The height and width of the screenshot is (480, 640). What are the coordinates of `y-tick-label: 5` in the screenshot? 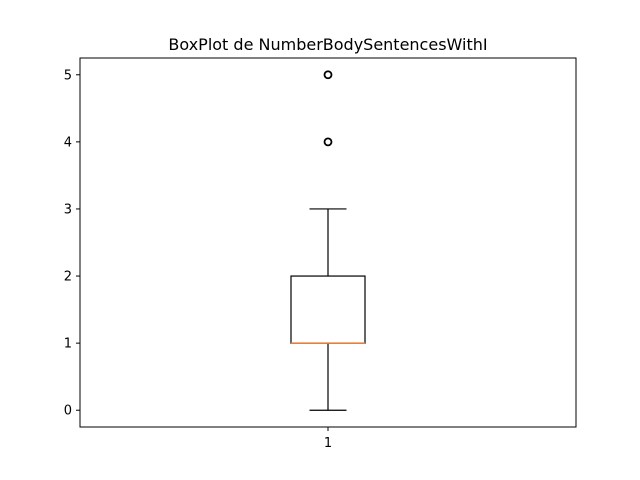 It's located at (68, 75).